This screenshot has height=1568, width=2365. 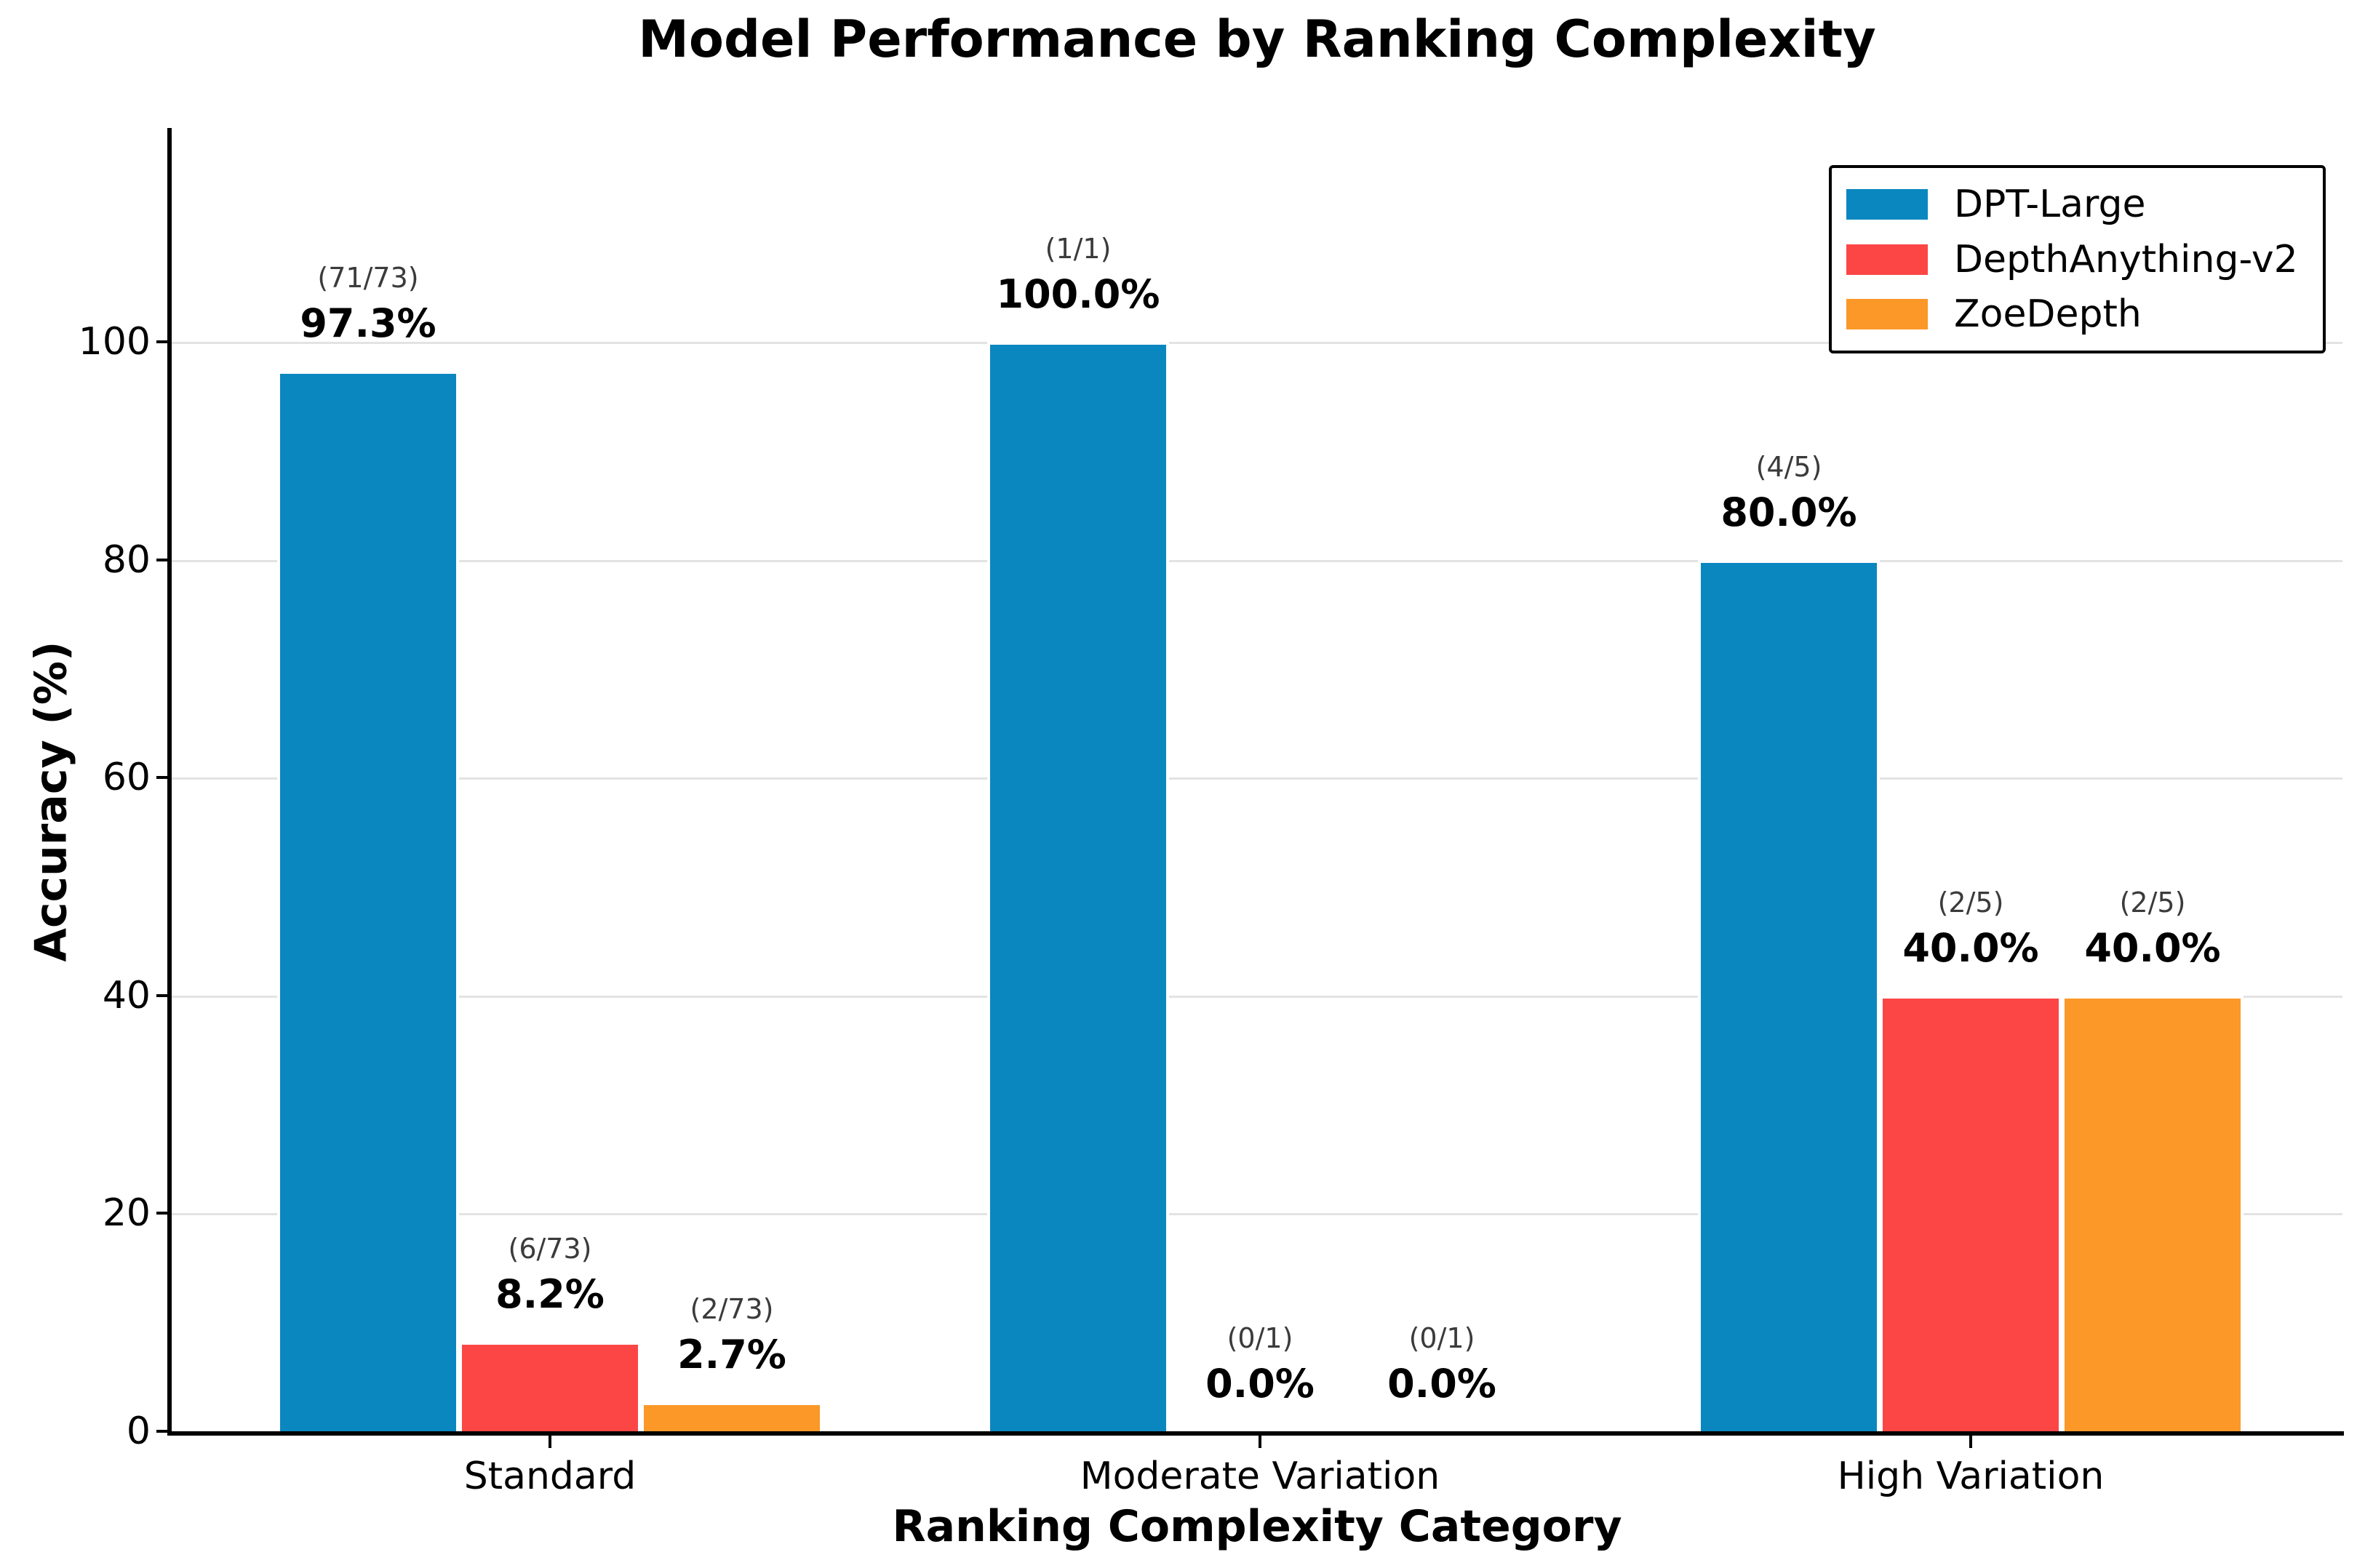 I want to click on y-tick-label-0: 0, so click(x=138, y=1431).